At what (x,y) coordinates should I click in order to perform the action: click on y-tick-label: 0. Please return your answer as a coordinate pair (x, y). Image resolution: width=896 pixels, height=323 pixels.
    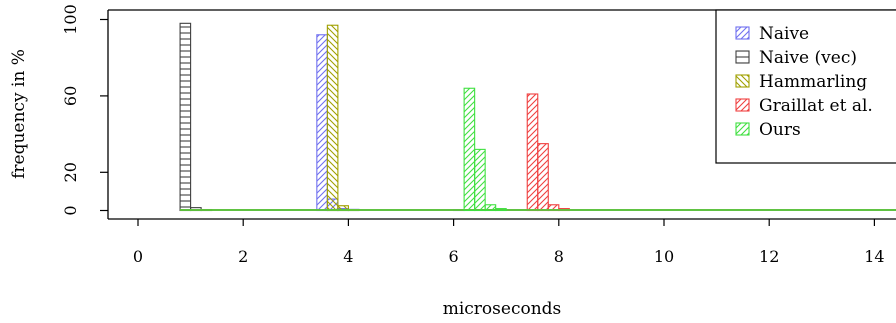
    Looking at the image, I should click on (70, 210).